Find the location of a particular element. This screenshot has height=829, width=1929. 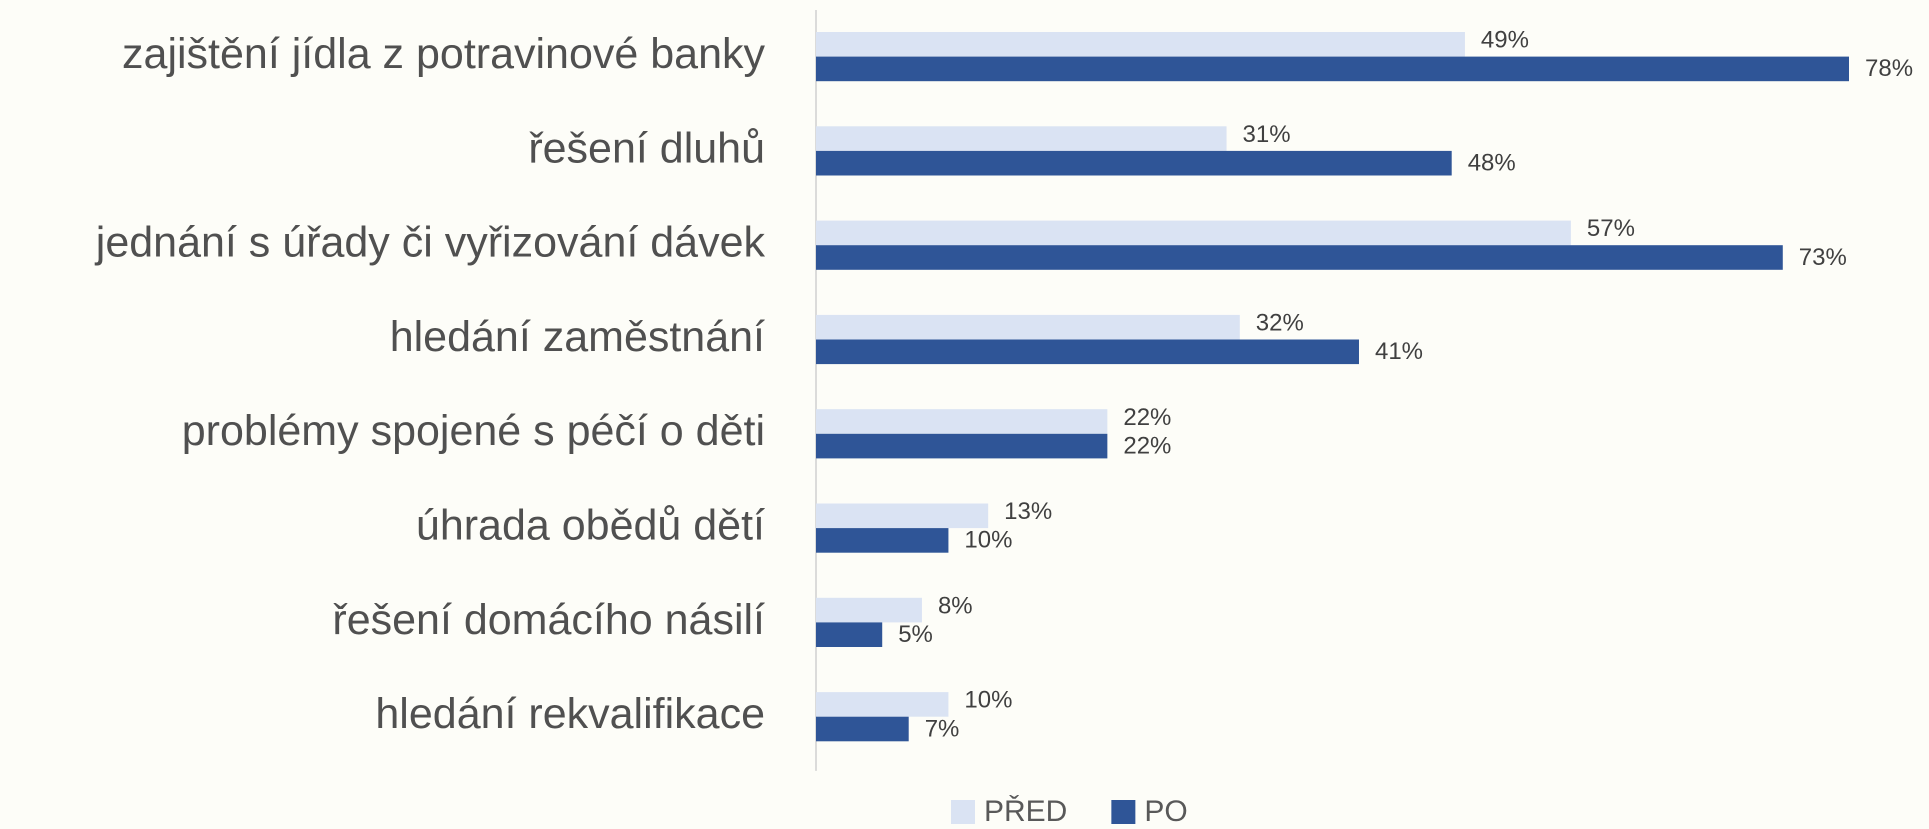

value-label: 8% is located at coordinates (955, 605).